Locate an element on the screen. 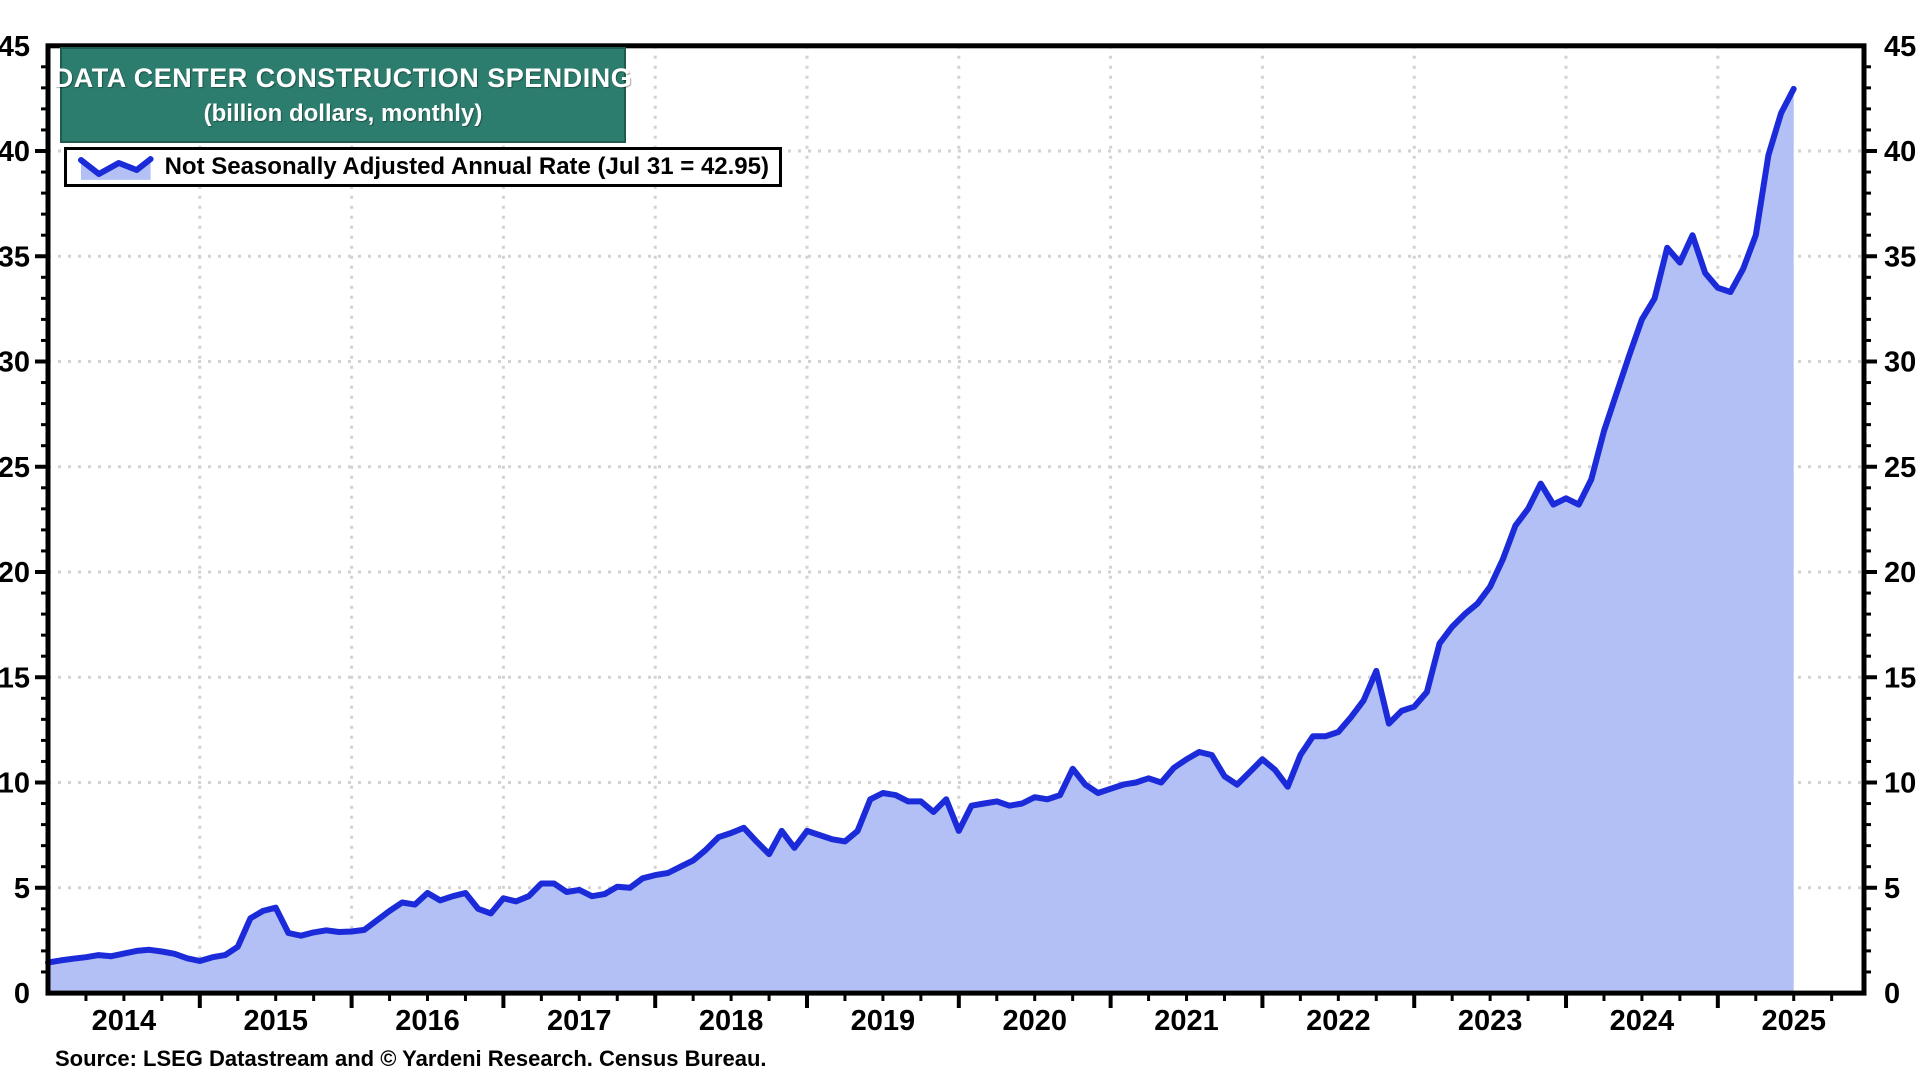 Image resolution: width=1920 pixels, height=1080 pixels. x-axis-label-2024: 2024 is located at coordinates (1642, 1021).